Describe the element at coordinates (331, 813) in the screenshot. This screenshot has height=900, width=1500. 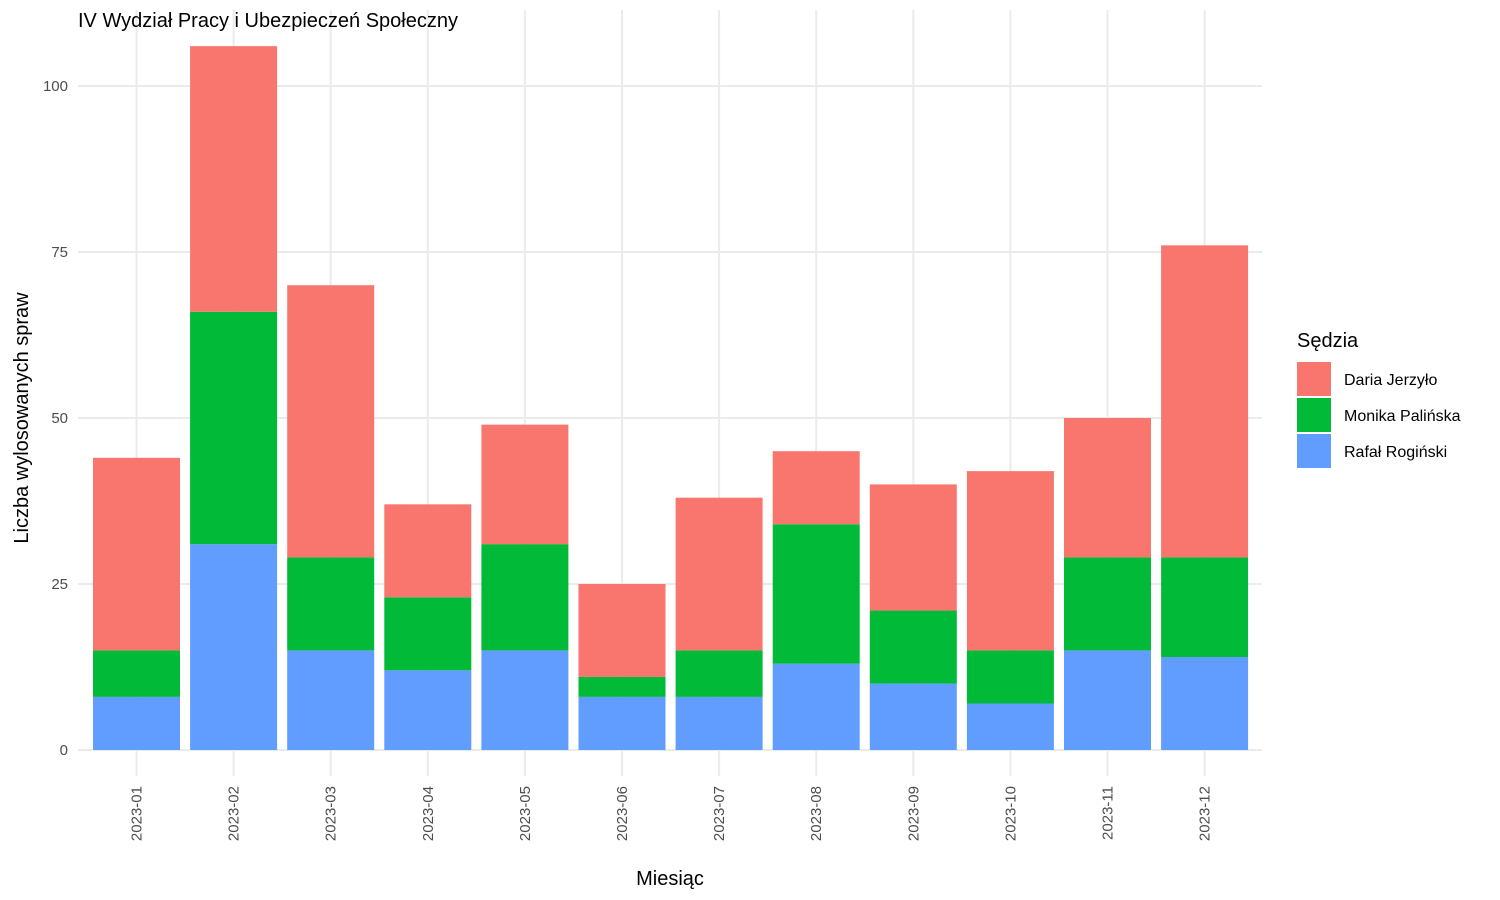
I see `x-tick-label: 2023-03` at that location.